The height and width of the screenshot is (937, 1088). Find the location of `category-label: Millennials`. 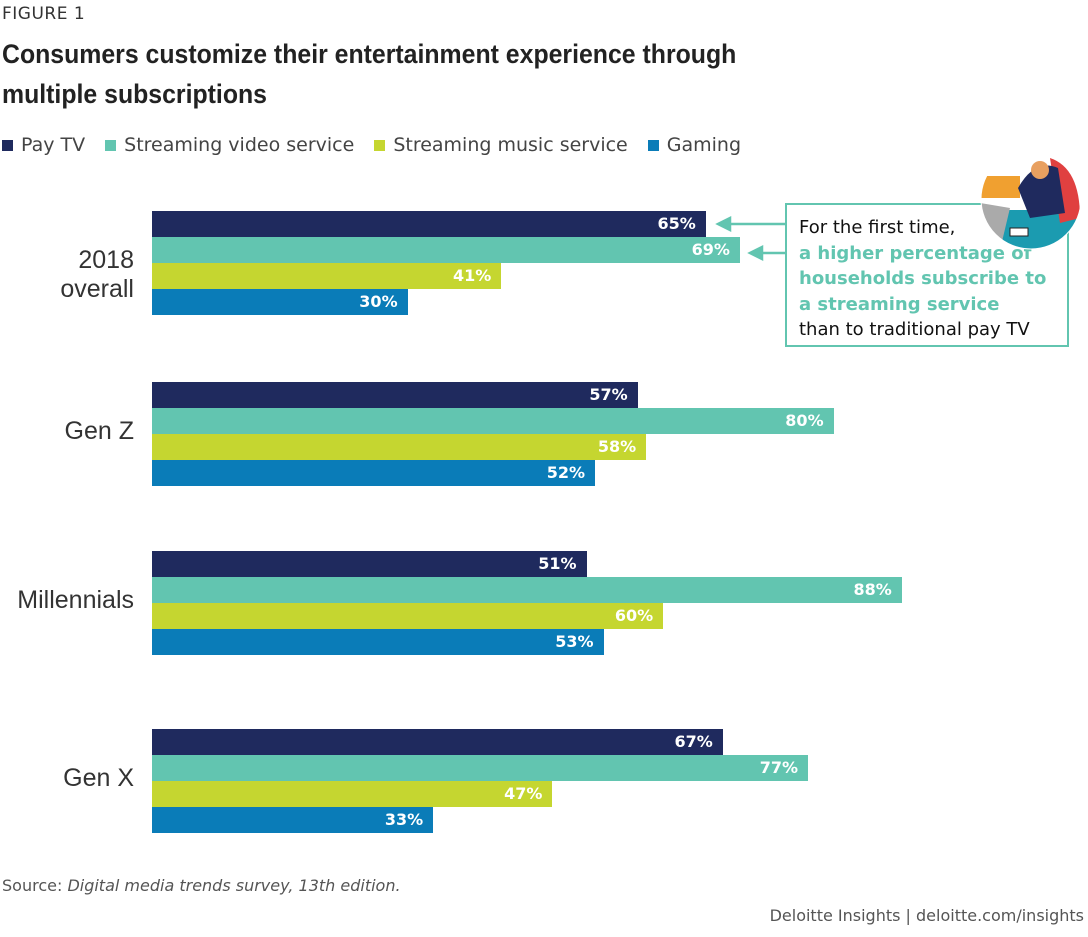

category-label: Millennials is located at coordinates (75, 600).